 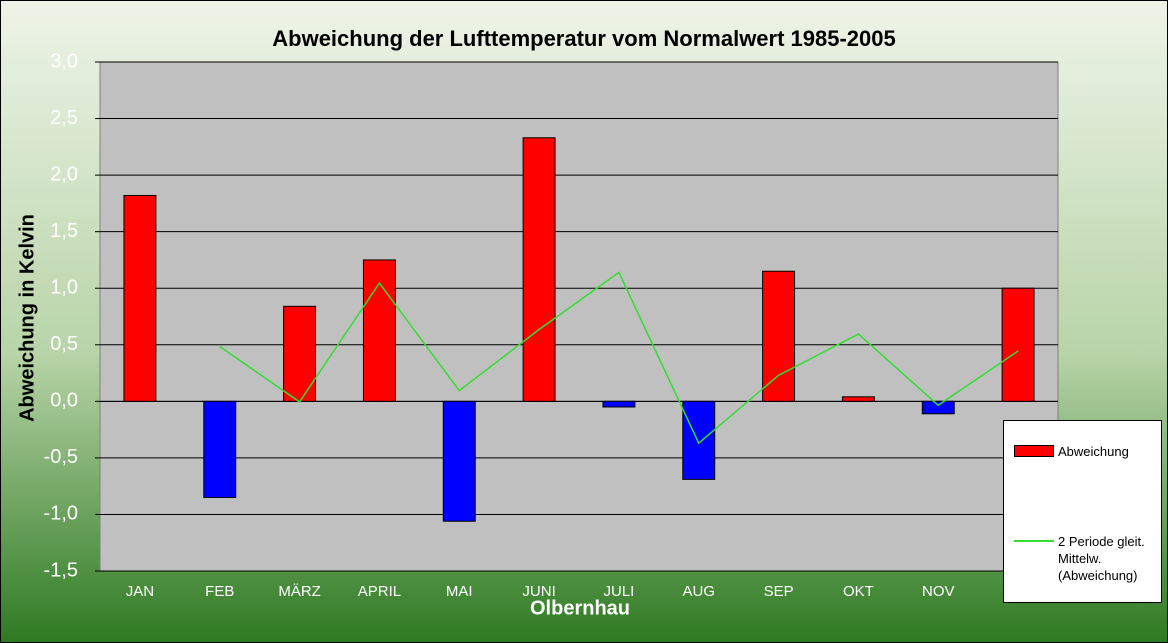 What do you see at coordinates (938, 591) in the screenshot?
I see `x-tick-label: NOV` at bounding box center [938, 591].